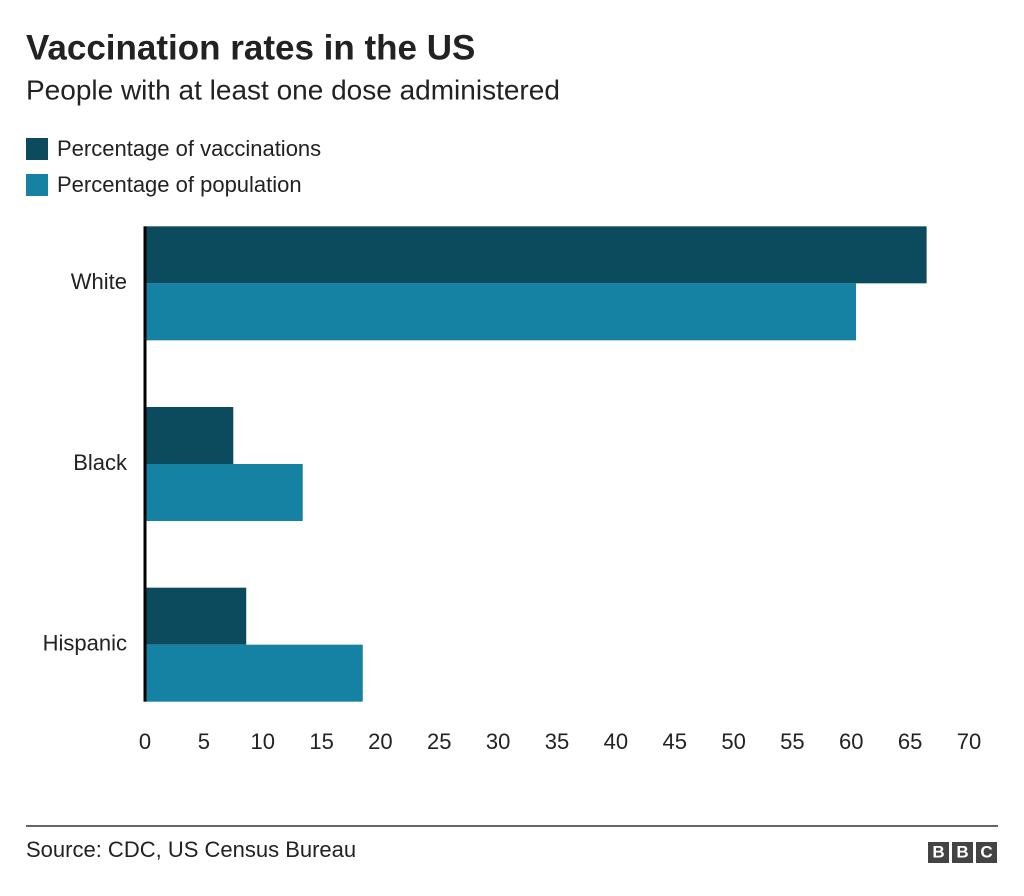 The height and width of the screenshot is (896, 1024). Describe the element at coordinates (191, 849) in the screenshot. I see `source: Source: CDC, US Census Bureau` at that location.